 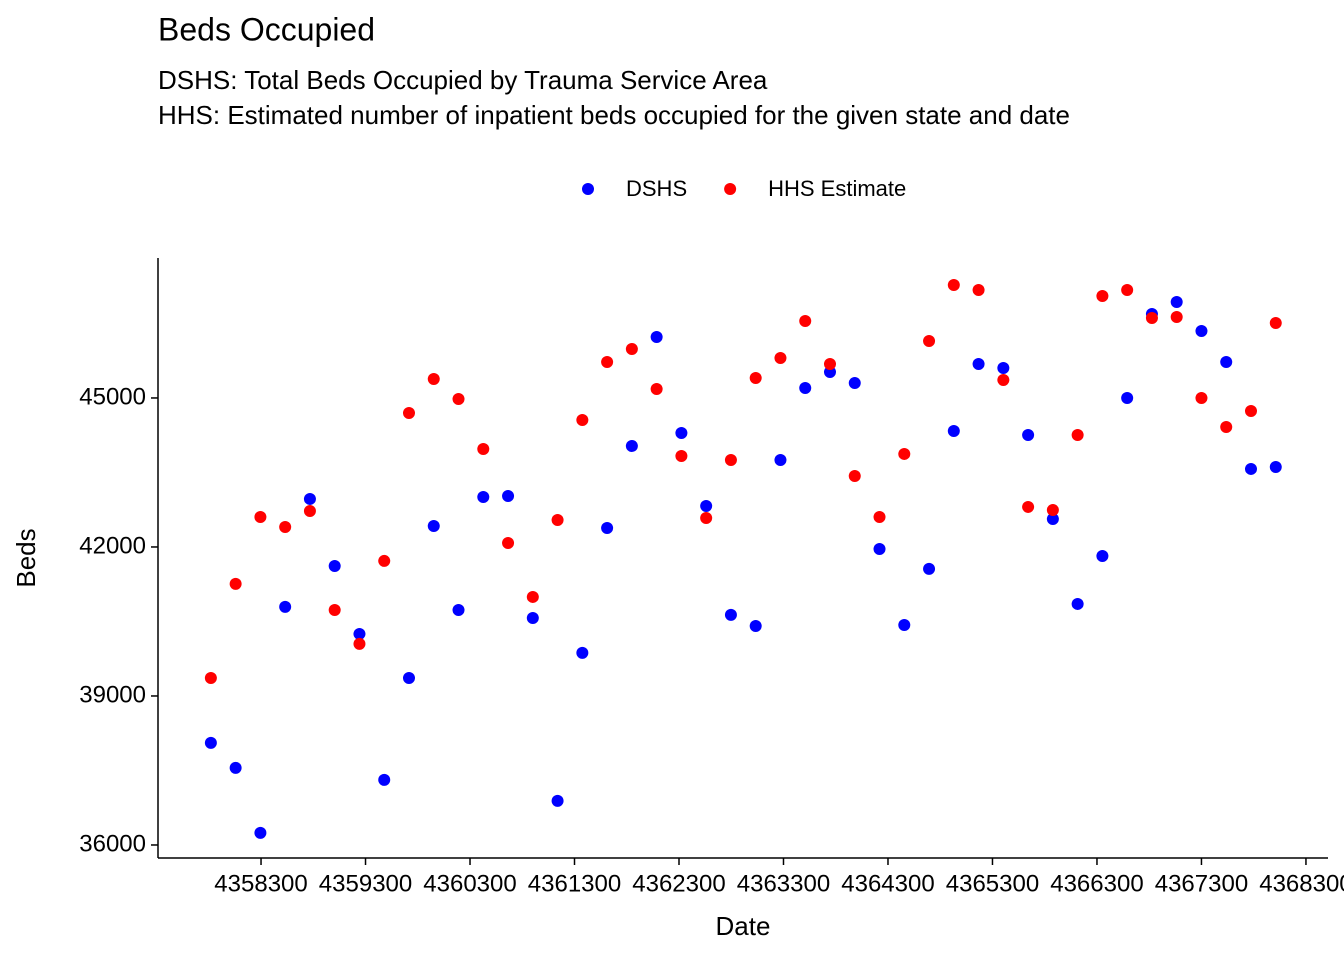 What do you see at coordinates (112, 843) in the screenshot?
I see `y-tick-label: 36000` at bounding box center [112, 843].